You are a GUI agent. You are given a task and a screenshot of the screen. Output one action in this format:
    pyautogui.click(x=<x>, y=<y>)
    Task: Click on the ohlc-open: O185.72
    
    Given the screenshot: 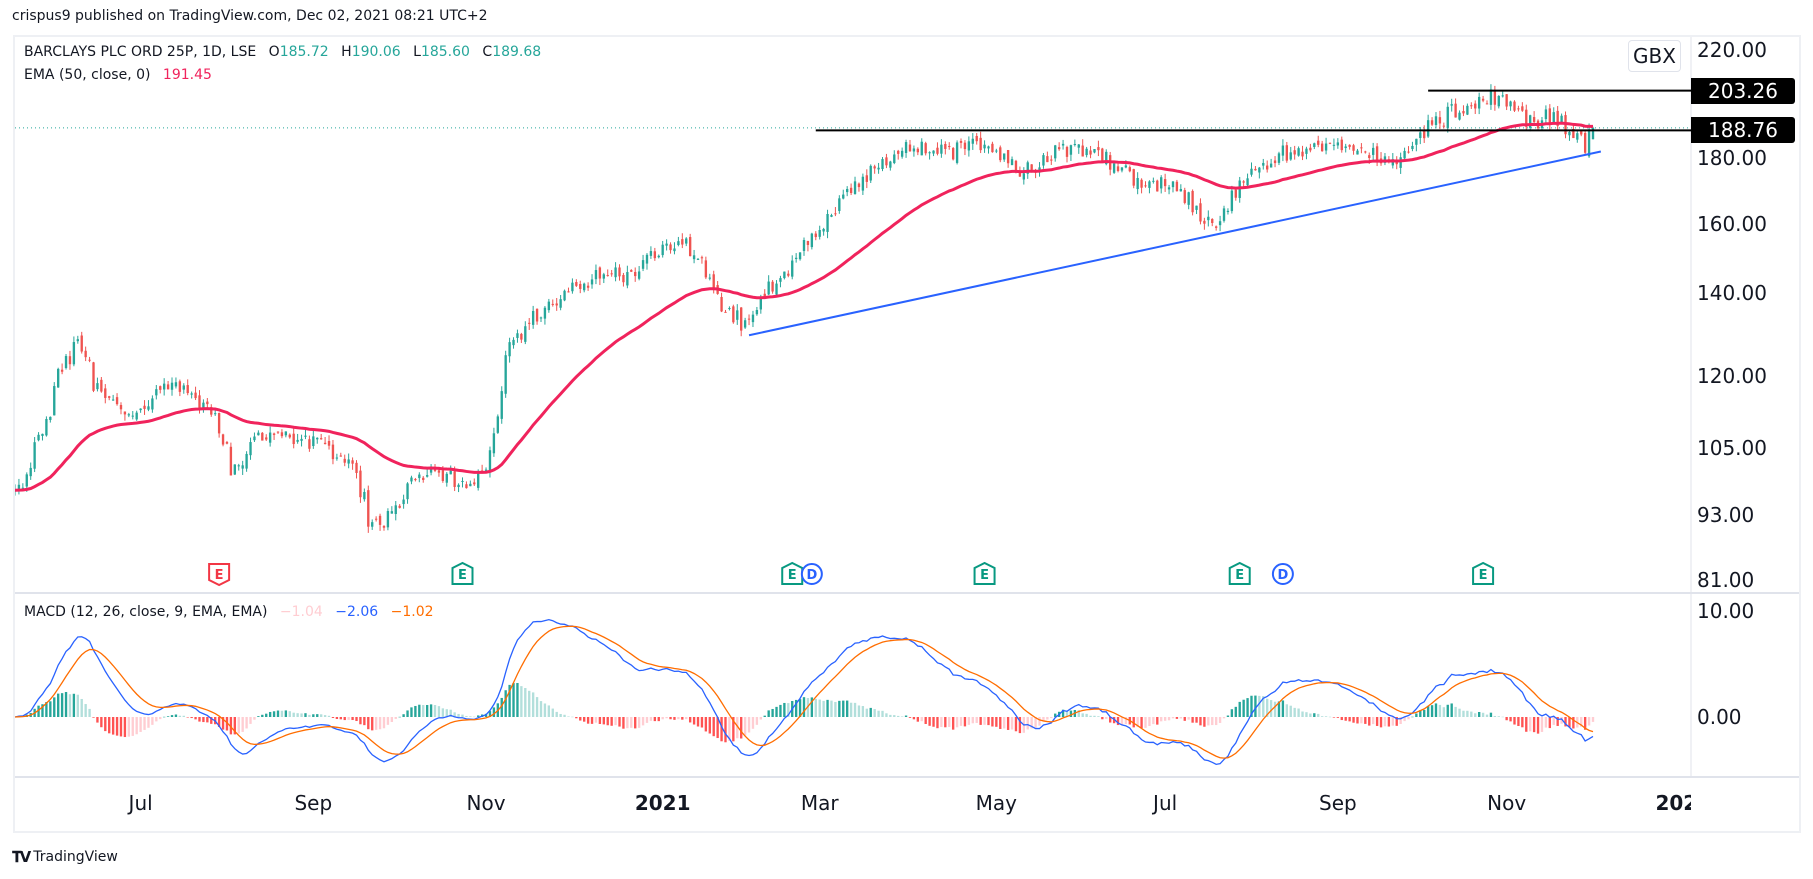 What is the action you would take?
    pyautogui.click(x=299, y=52)
    